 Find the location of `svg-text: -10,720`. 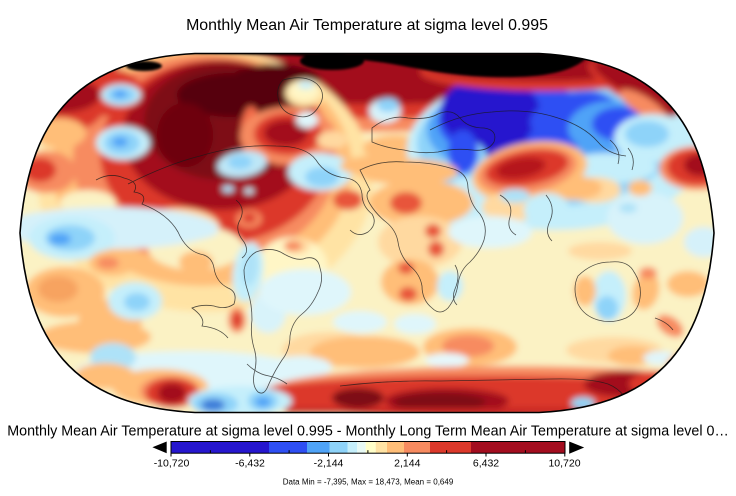

svg-text: -10,720 is located at coordinates (172, 464).